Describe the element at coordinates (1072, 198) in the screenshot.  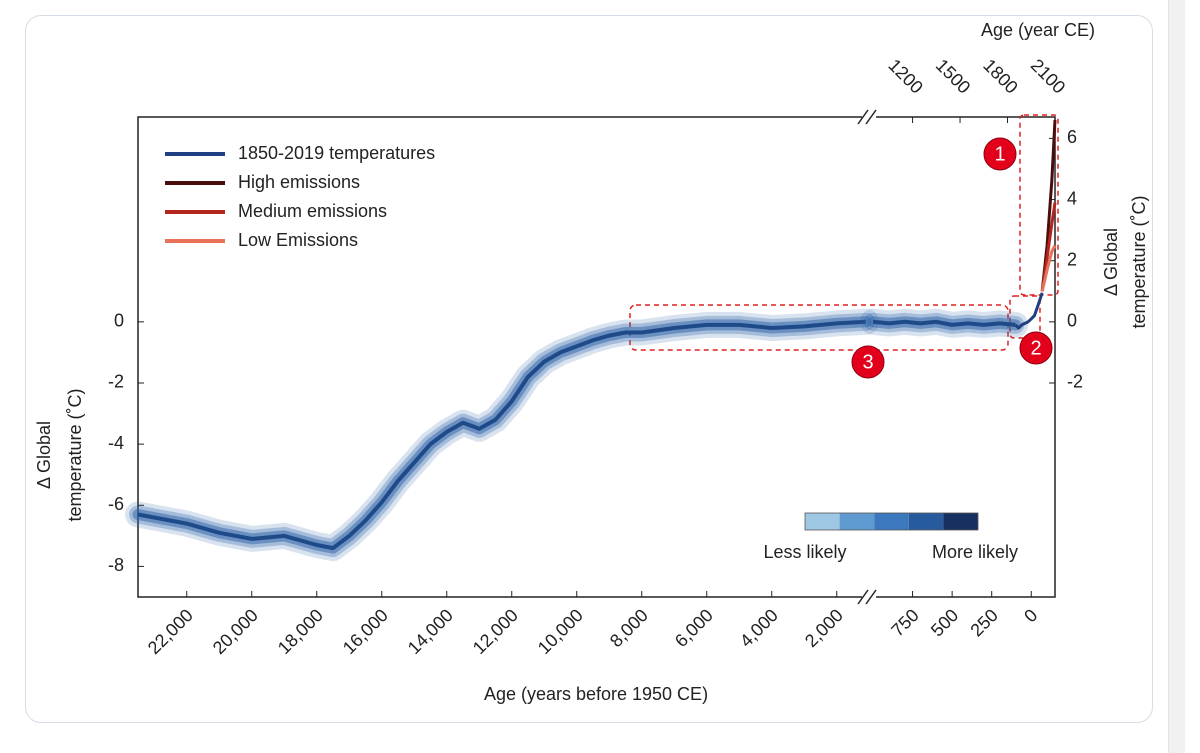
I see `y2-tick-label: 4` at that location.